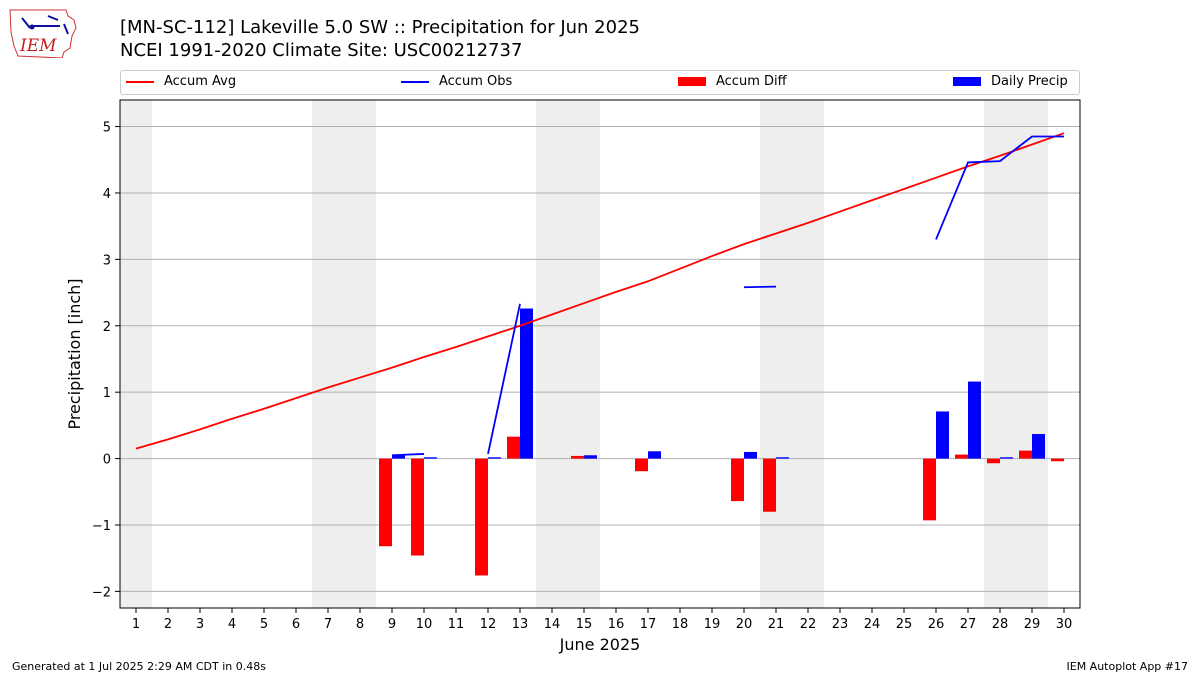 The height and width of the screenshot is (675, 1200). I want to click on x-tick-label: 2, so click(168, 624).